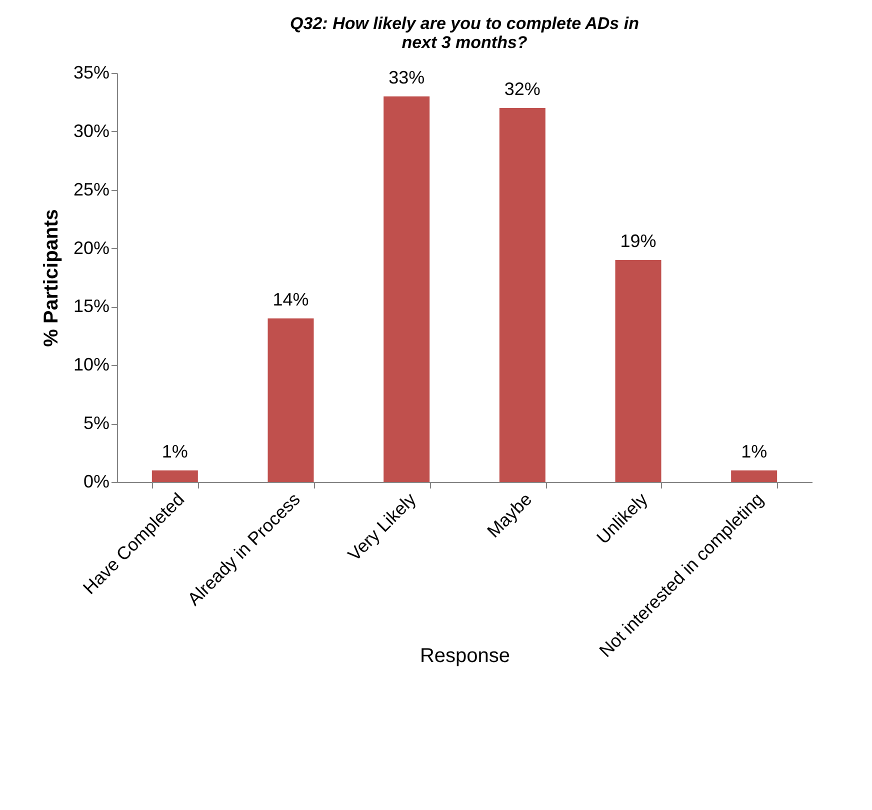 Image resolution: width=872 pixels, height=810 pixels. What do you see at coordinates (51, 278) in the screenshot?
I see `y-axis-title: % Participants` at bounding box center [51, 278].